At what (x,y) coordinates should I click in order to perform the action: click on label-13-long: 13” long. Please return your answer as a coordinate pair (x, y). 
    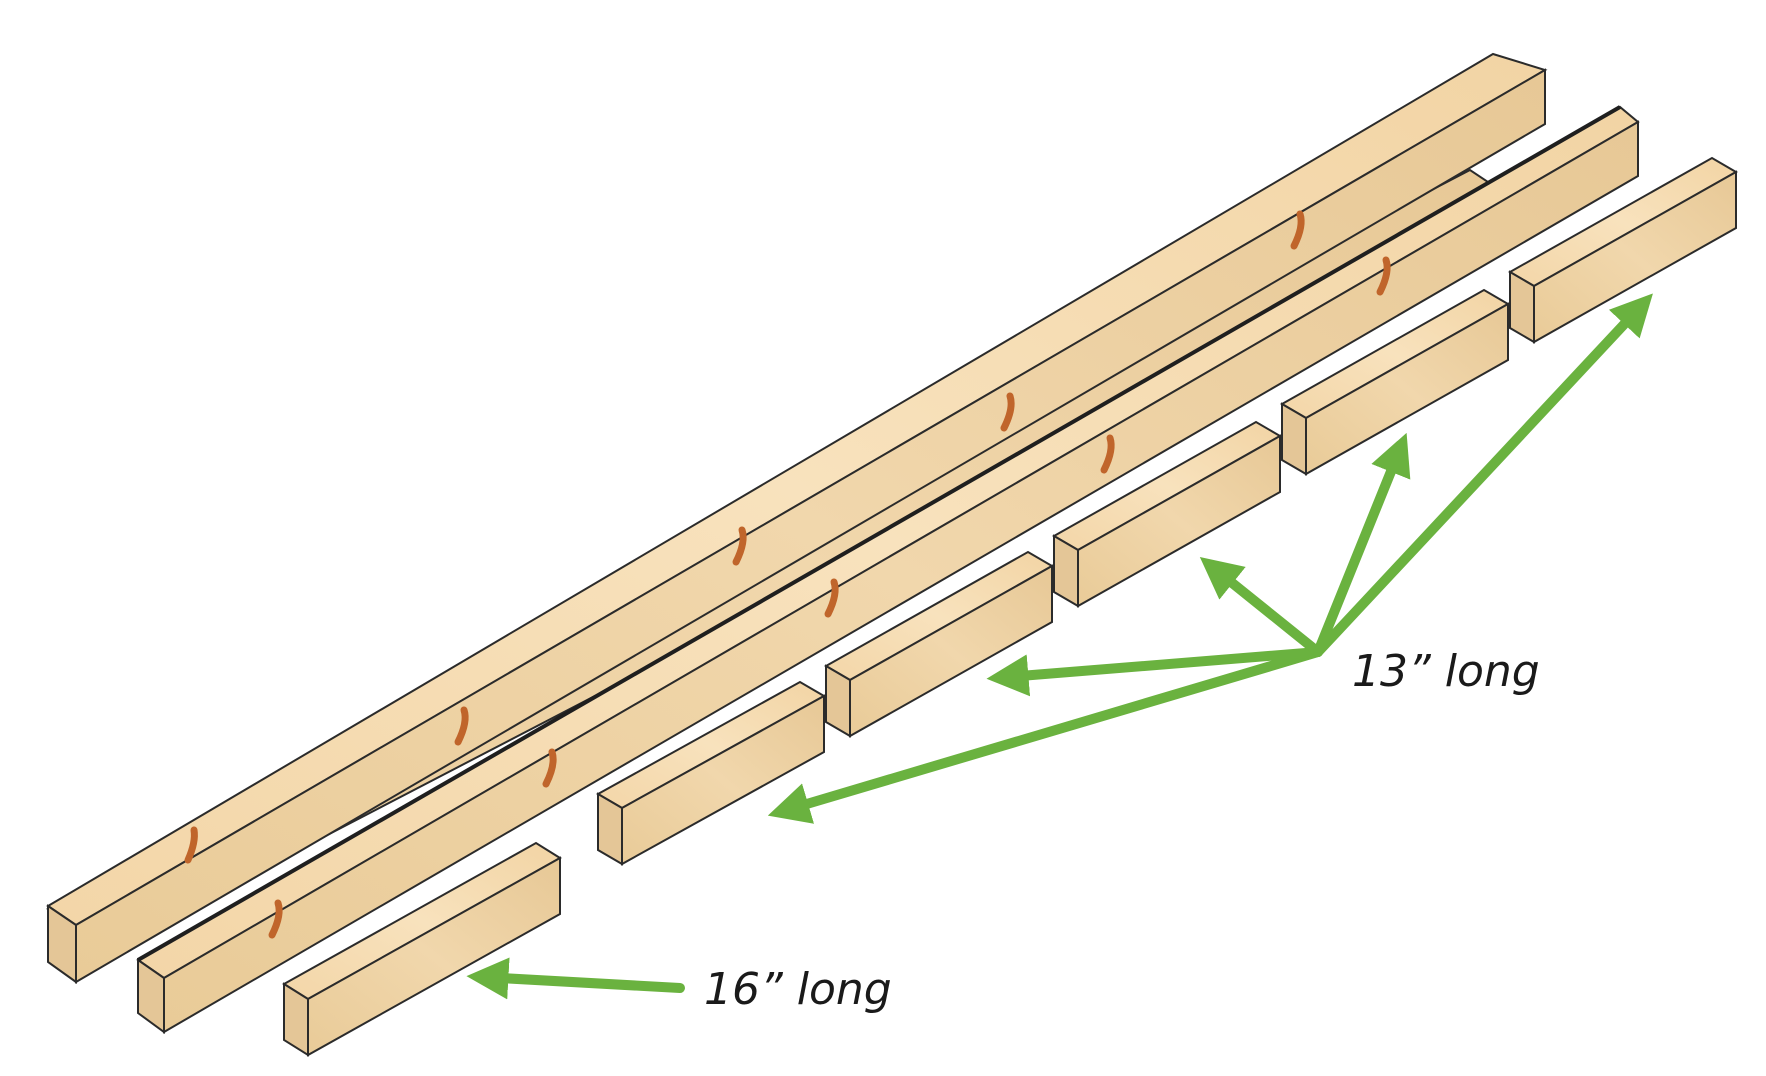
    Looking at the image, I should click on (1446, 671).